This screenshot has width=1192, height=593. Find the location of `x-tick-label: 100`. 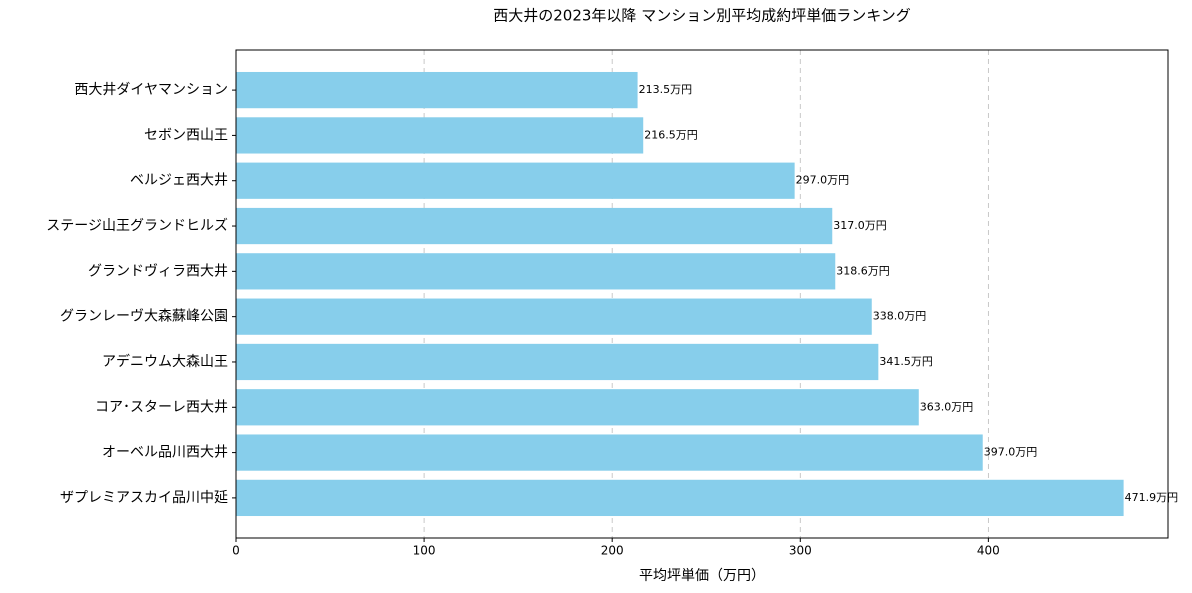

x-tick-label: 100 is located at coordinates (424, 551).